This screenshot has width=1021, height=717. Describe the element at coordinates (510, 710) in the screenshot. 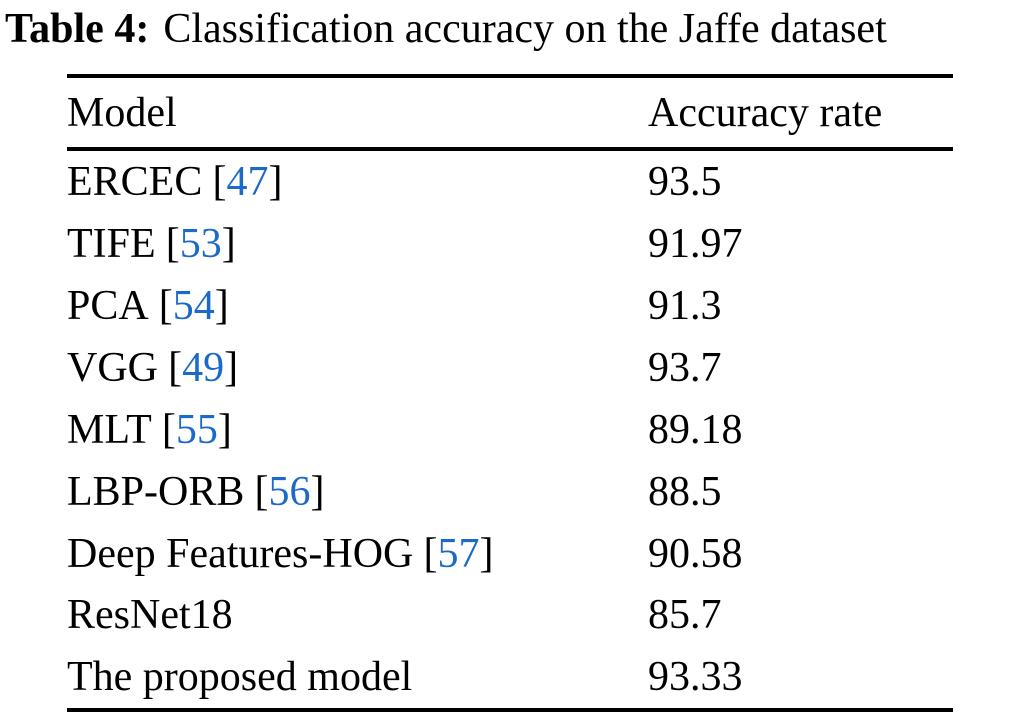

I see `table-bottom-rule` at that location.